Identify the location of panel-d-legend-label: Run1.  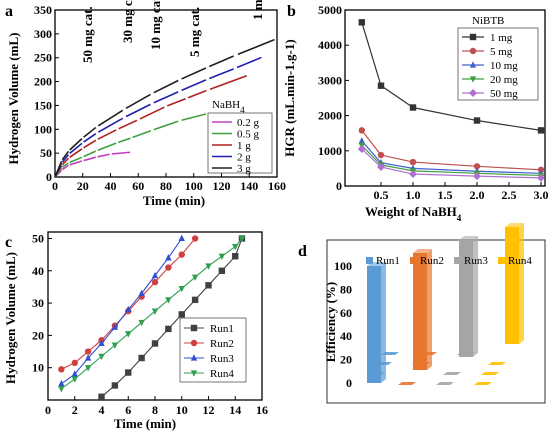
(388, 261).